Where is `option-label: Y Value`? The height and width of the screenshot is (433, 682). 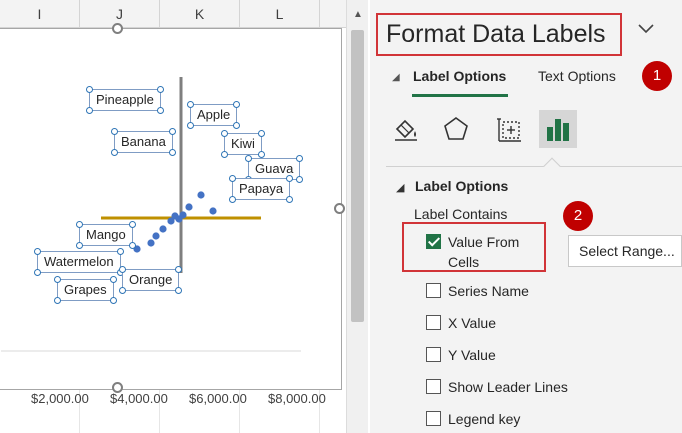 option-label: Y Value is located at coordinates (472, 355).